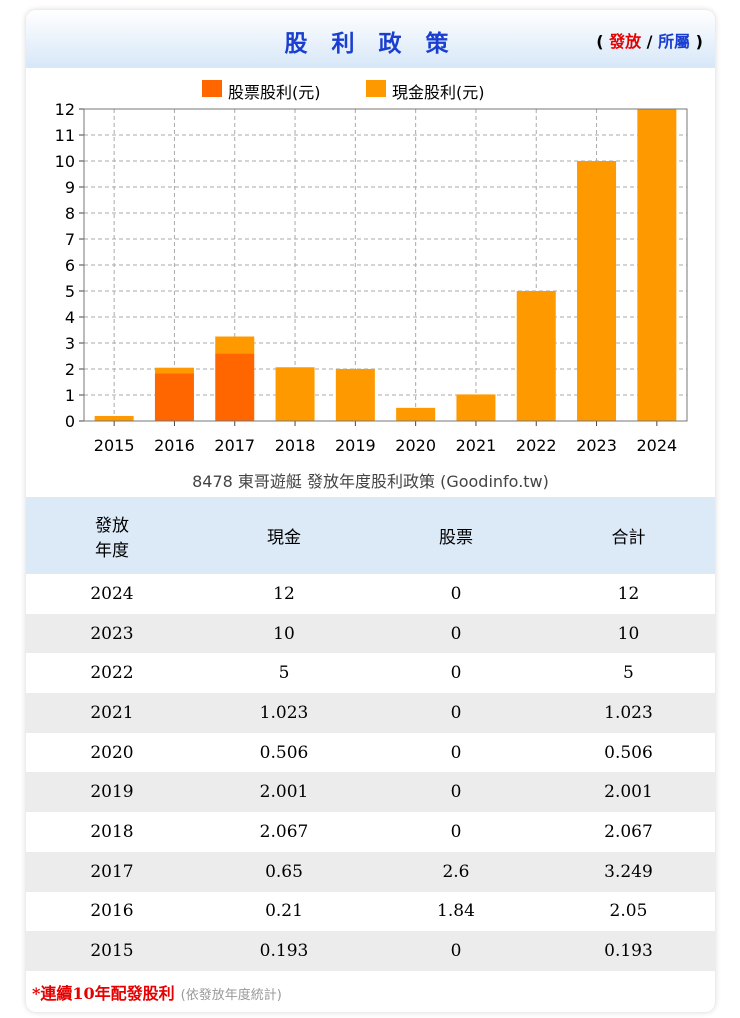  What do you see at coordinates (536, 445) in the screenshot?
I see `x-tick-label: 2022` at bounding box center [536, 445].